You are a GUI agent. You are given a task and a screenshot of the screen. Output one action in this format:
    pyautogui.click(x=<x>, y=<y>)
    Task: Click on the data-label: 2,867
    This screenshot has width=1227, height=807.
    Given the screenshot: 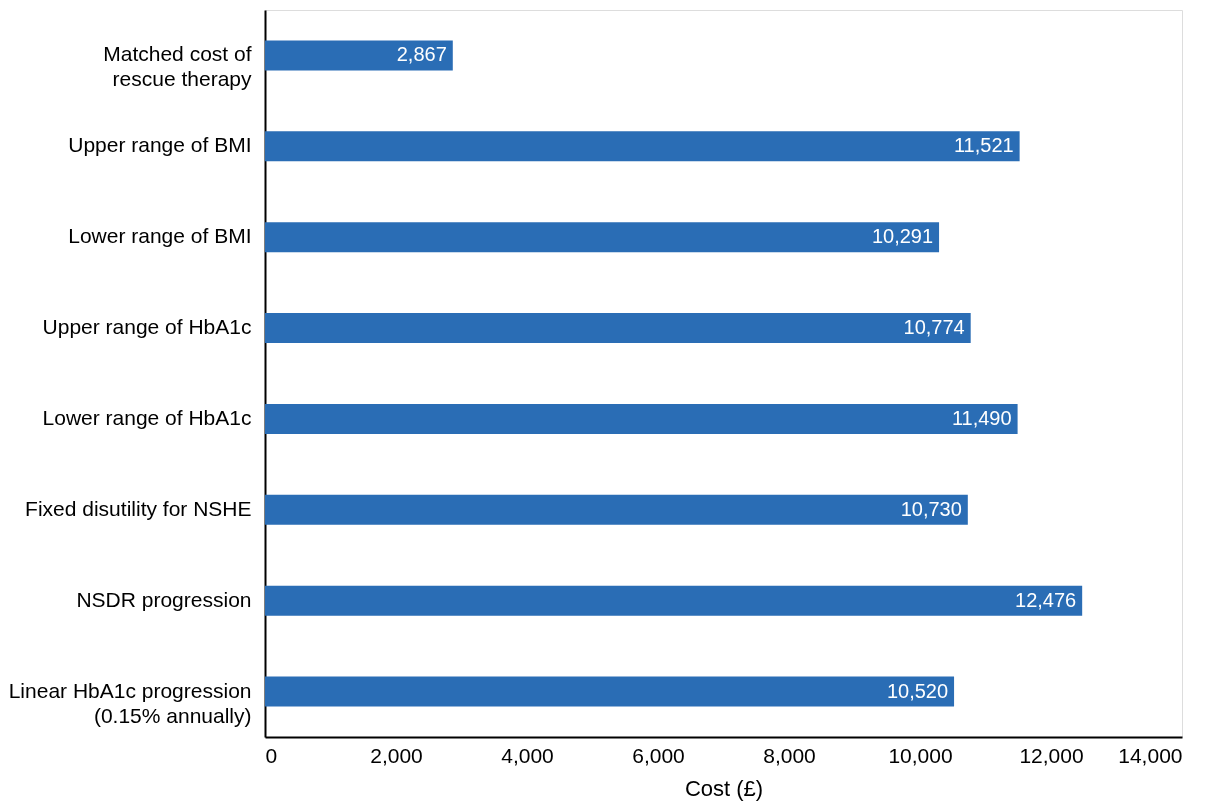 What is the action you would take?
    pyautogui.click(x=421, y=54)
    